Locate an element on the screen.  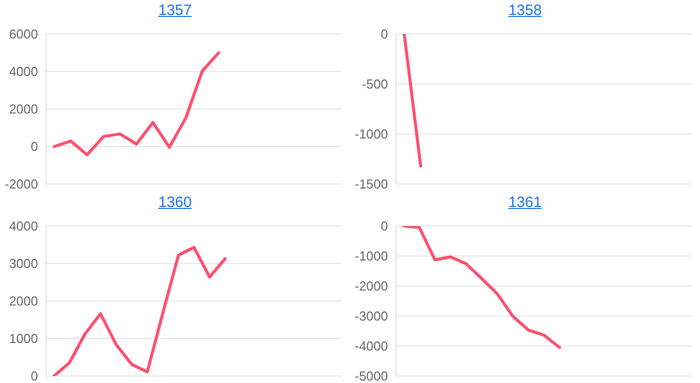
chart-title: 1361 is located at coordinates (525, 202).